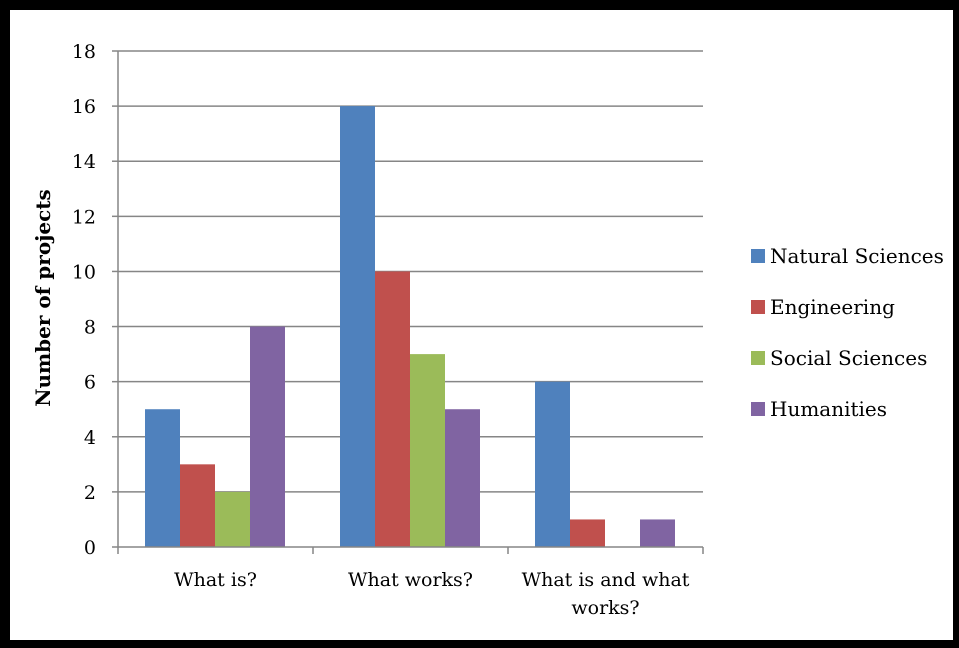 The height and width of the screenshot is (648, 959). I want to click on legend-label: Natural Sciences, so click(857, 256).